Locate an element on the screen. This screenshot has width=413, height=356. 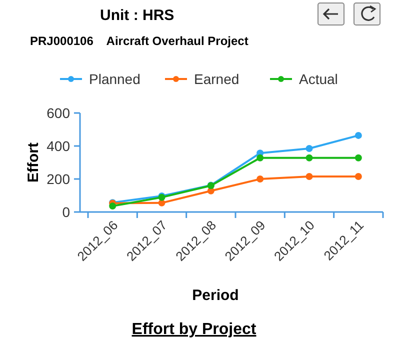
x-axis-title: Period is located at coordinates (215, 295).